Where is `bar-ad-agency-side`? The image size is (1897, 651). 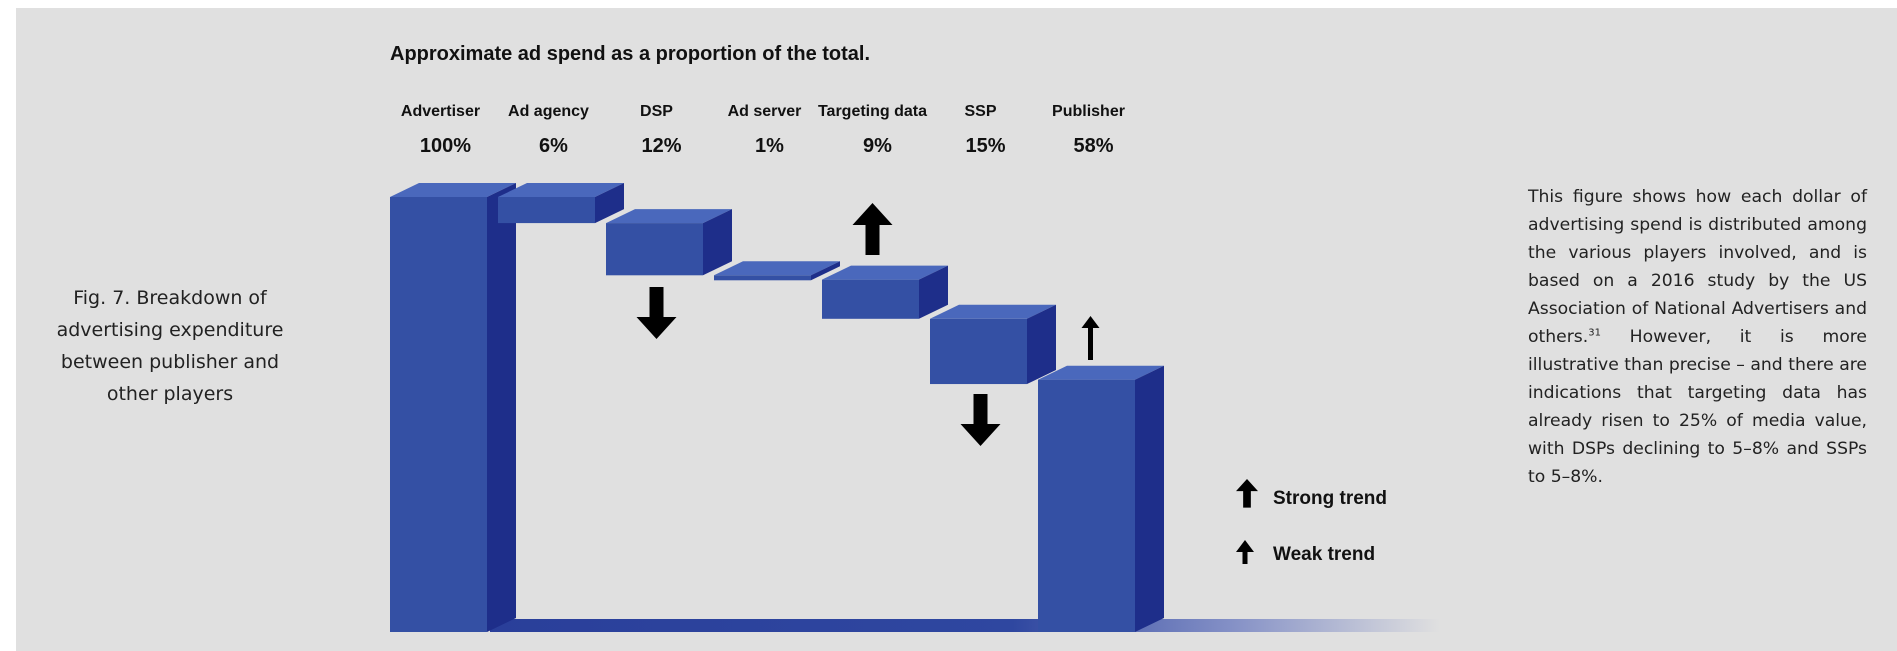 bar-ad-agency-side is located at coordinates (609, 203).